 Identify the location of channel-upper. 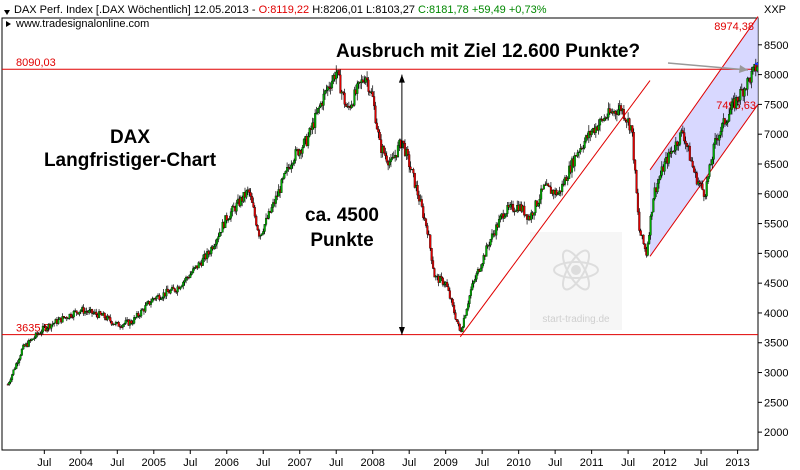
(704, 93).